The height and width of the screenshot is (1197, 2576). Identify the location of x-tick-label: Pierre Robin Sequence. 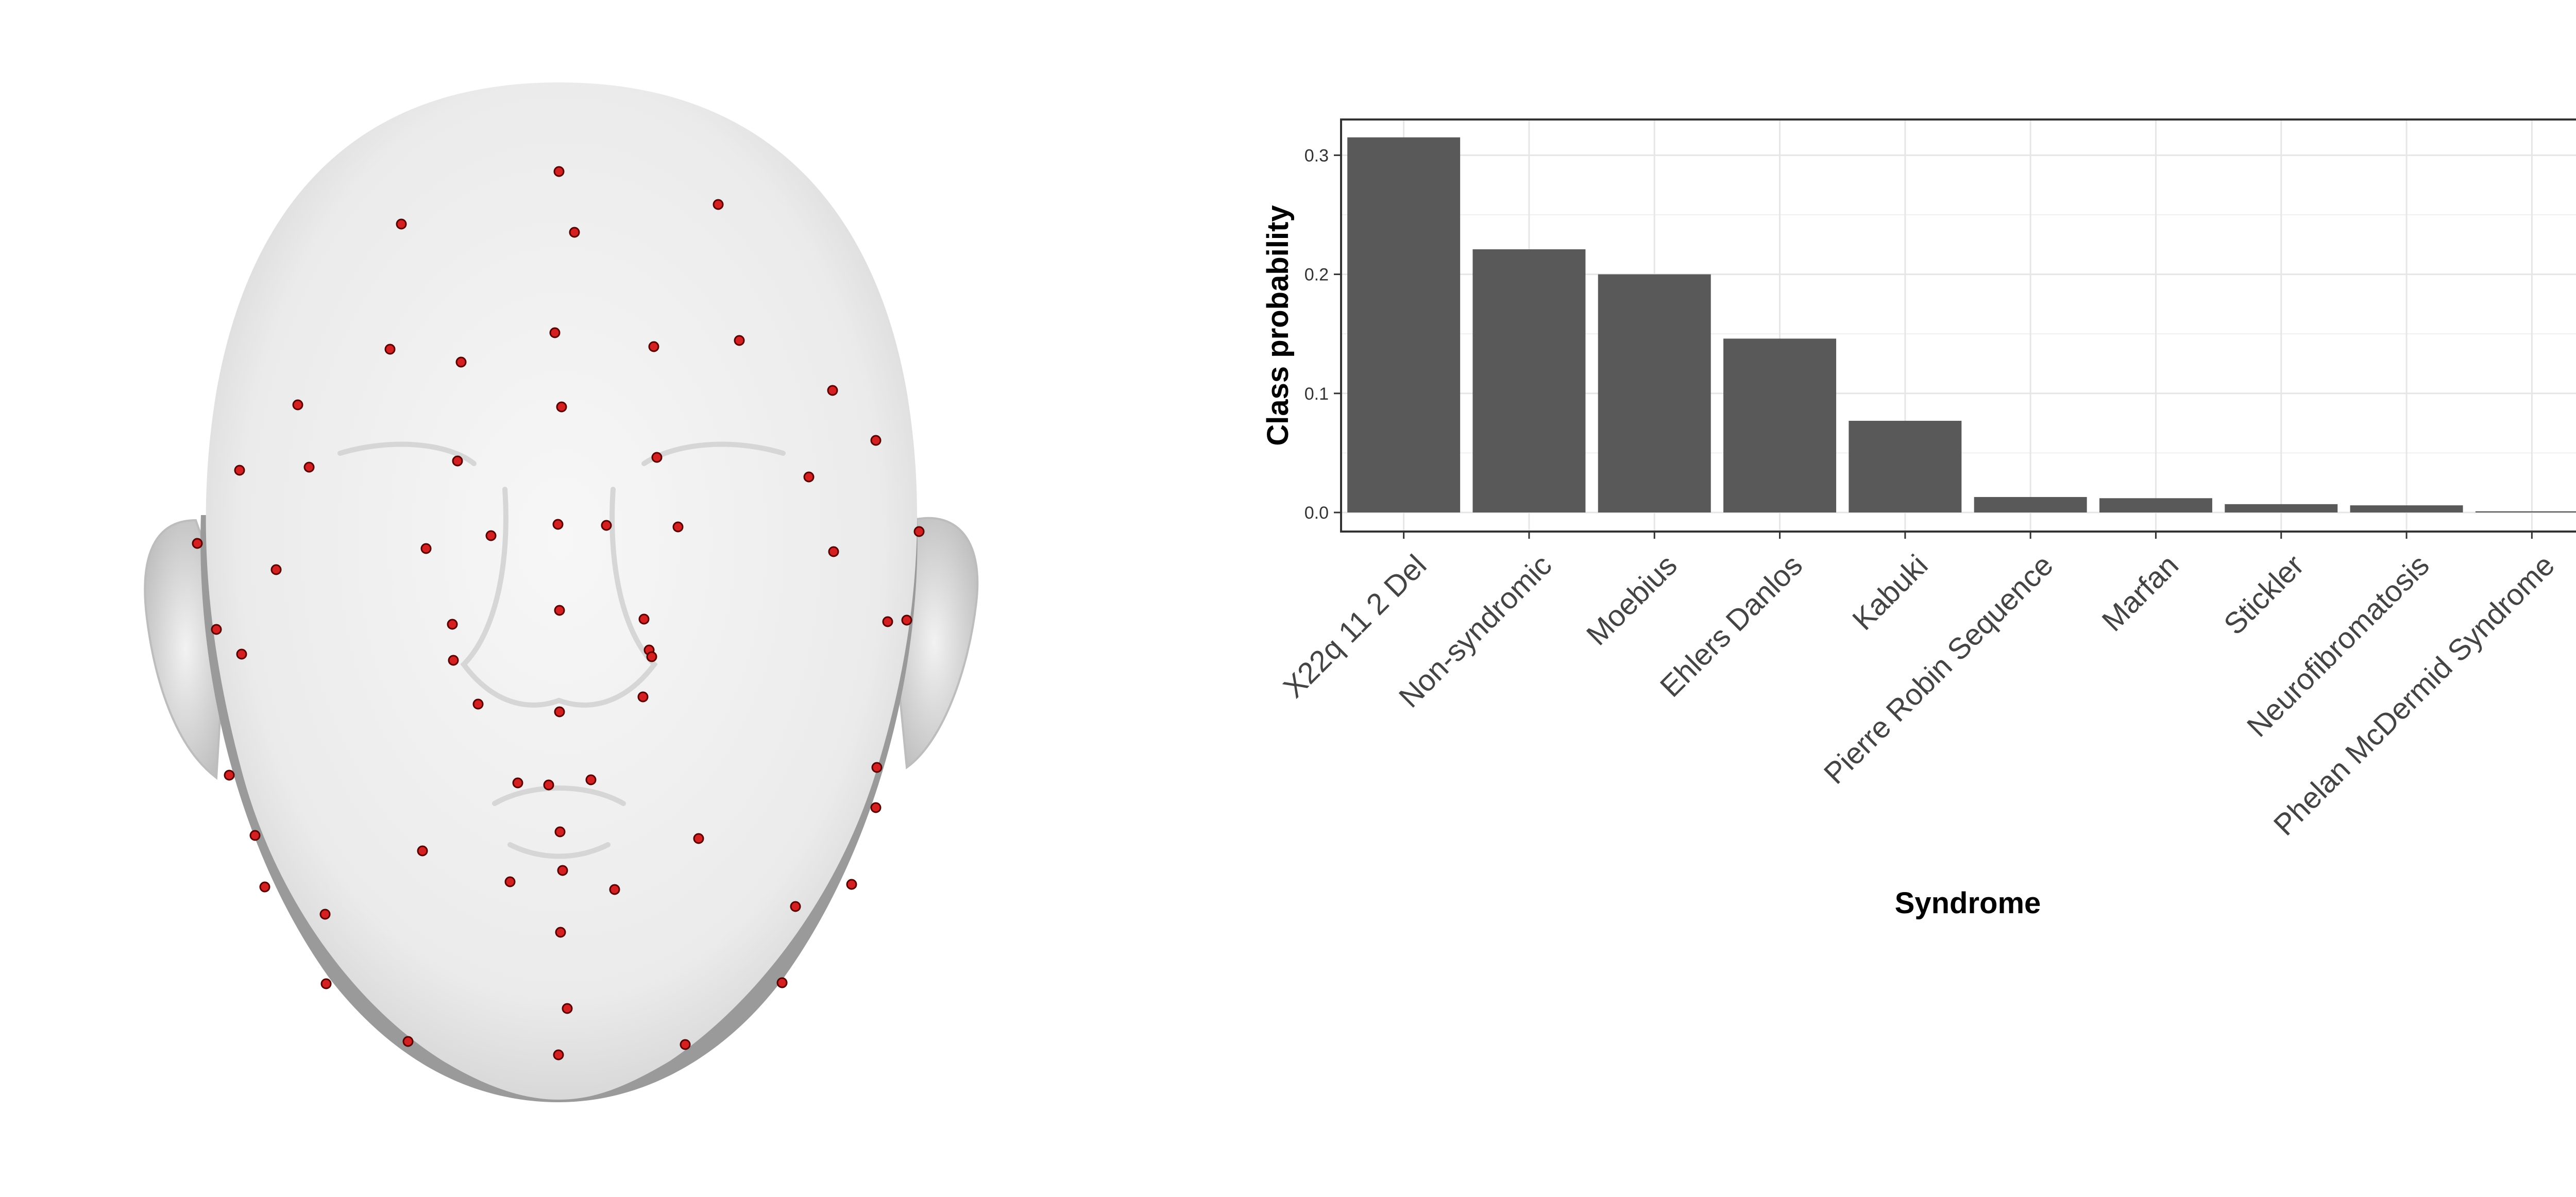
(1939, 670).